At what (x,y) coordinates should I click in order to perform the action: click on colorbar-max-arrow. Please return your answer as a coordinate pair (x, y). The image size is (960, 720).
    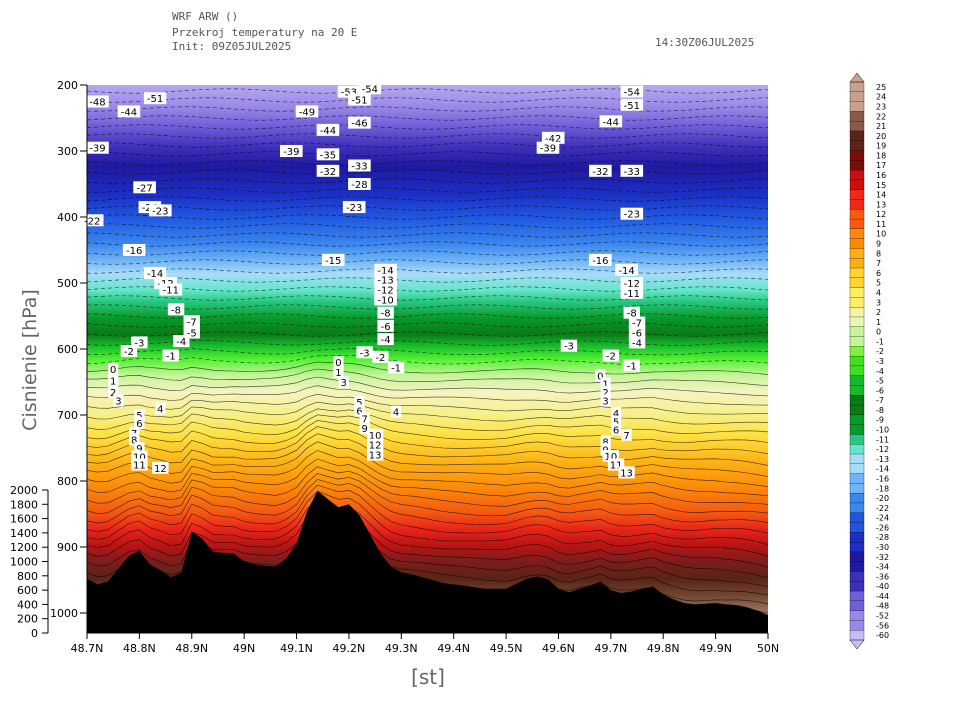
    Looking at the image, I should click on (857, 77).